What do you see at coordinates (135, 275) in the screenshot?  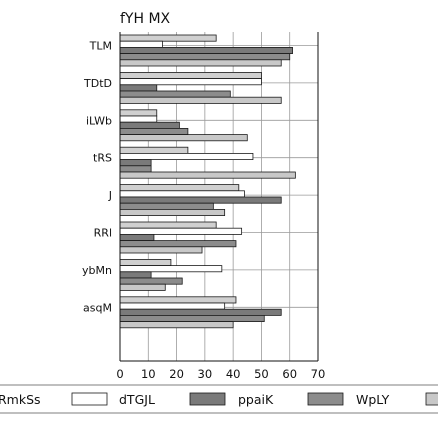 I see `bar-ppaik-ybmn` at bounding box center [135, 275].